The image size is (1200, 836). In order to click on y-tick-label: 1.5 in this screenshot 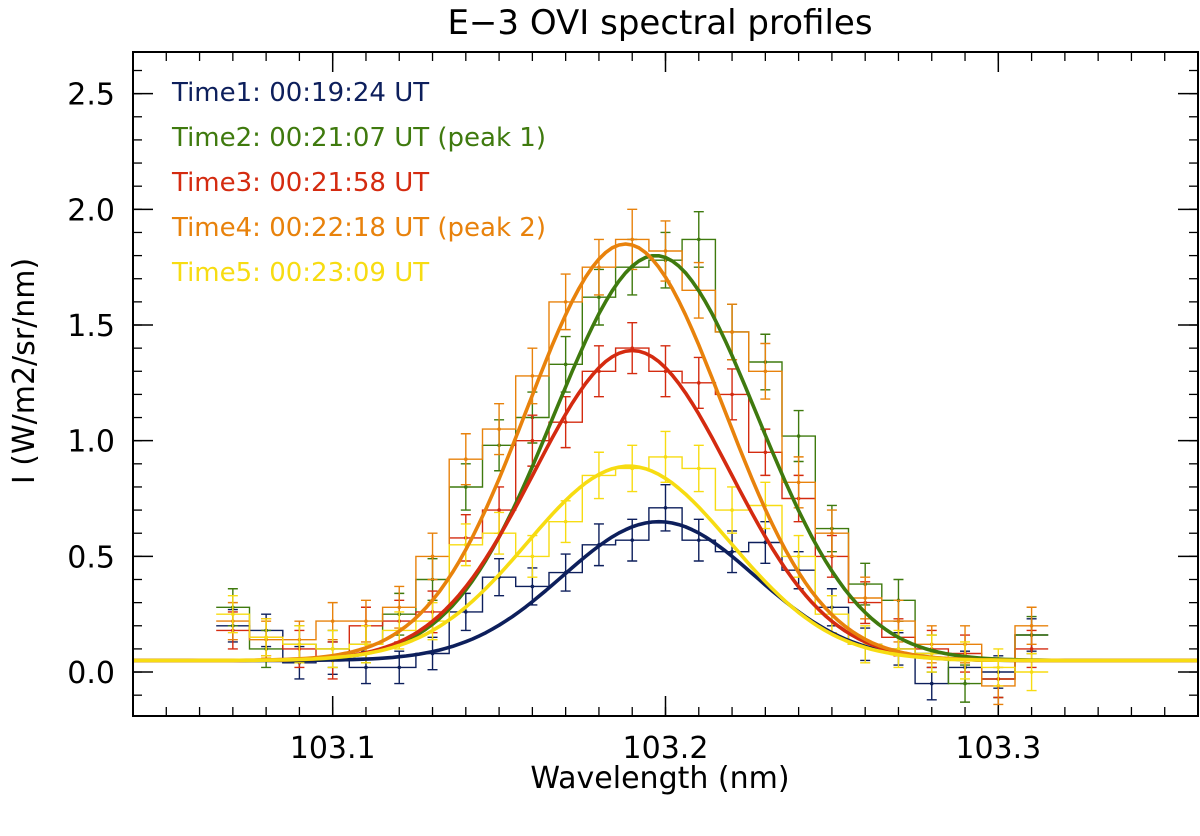, I will do `click(91, 326)`.